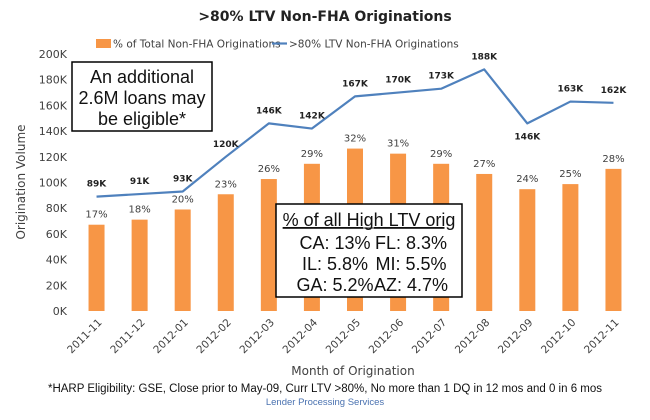  I want to click on bar-data-label: 18%, so click(139, 210).